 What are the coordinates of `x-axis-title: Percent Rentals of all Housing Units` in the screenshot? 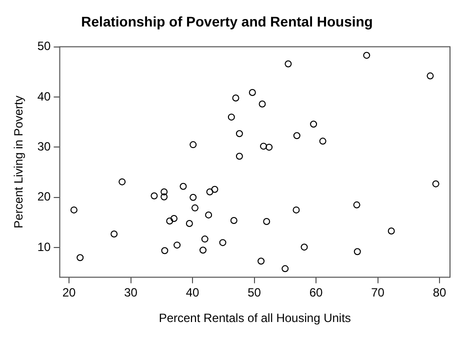 It's located at (254, 318).